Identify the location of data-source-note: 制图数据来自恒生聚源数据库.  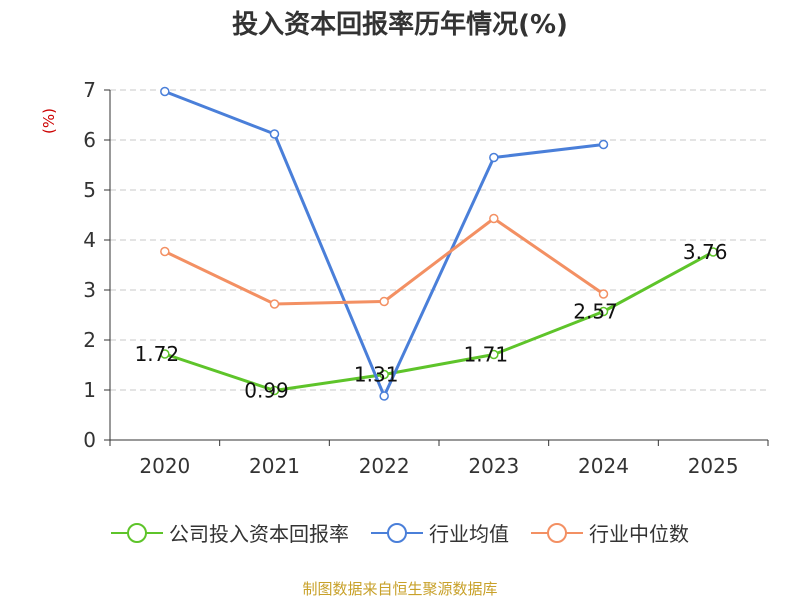
(400, 589).